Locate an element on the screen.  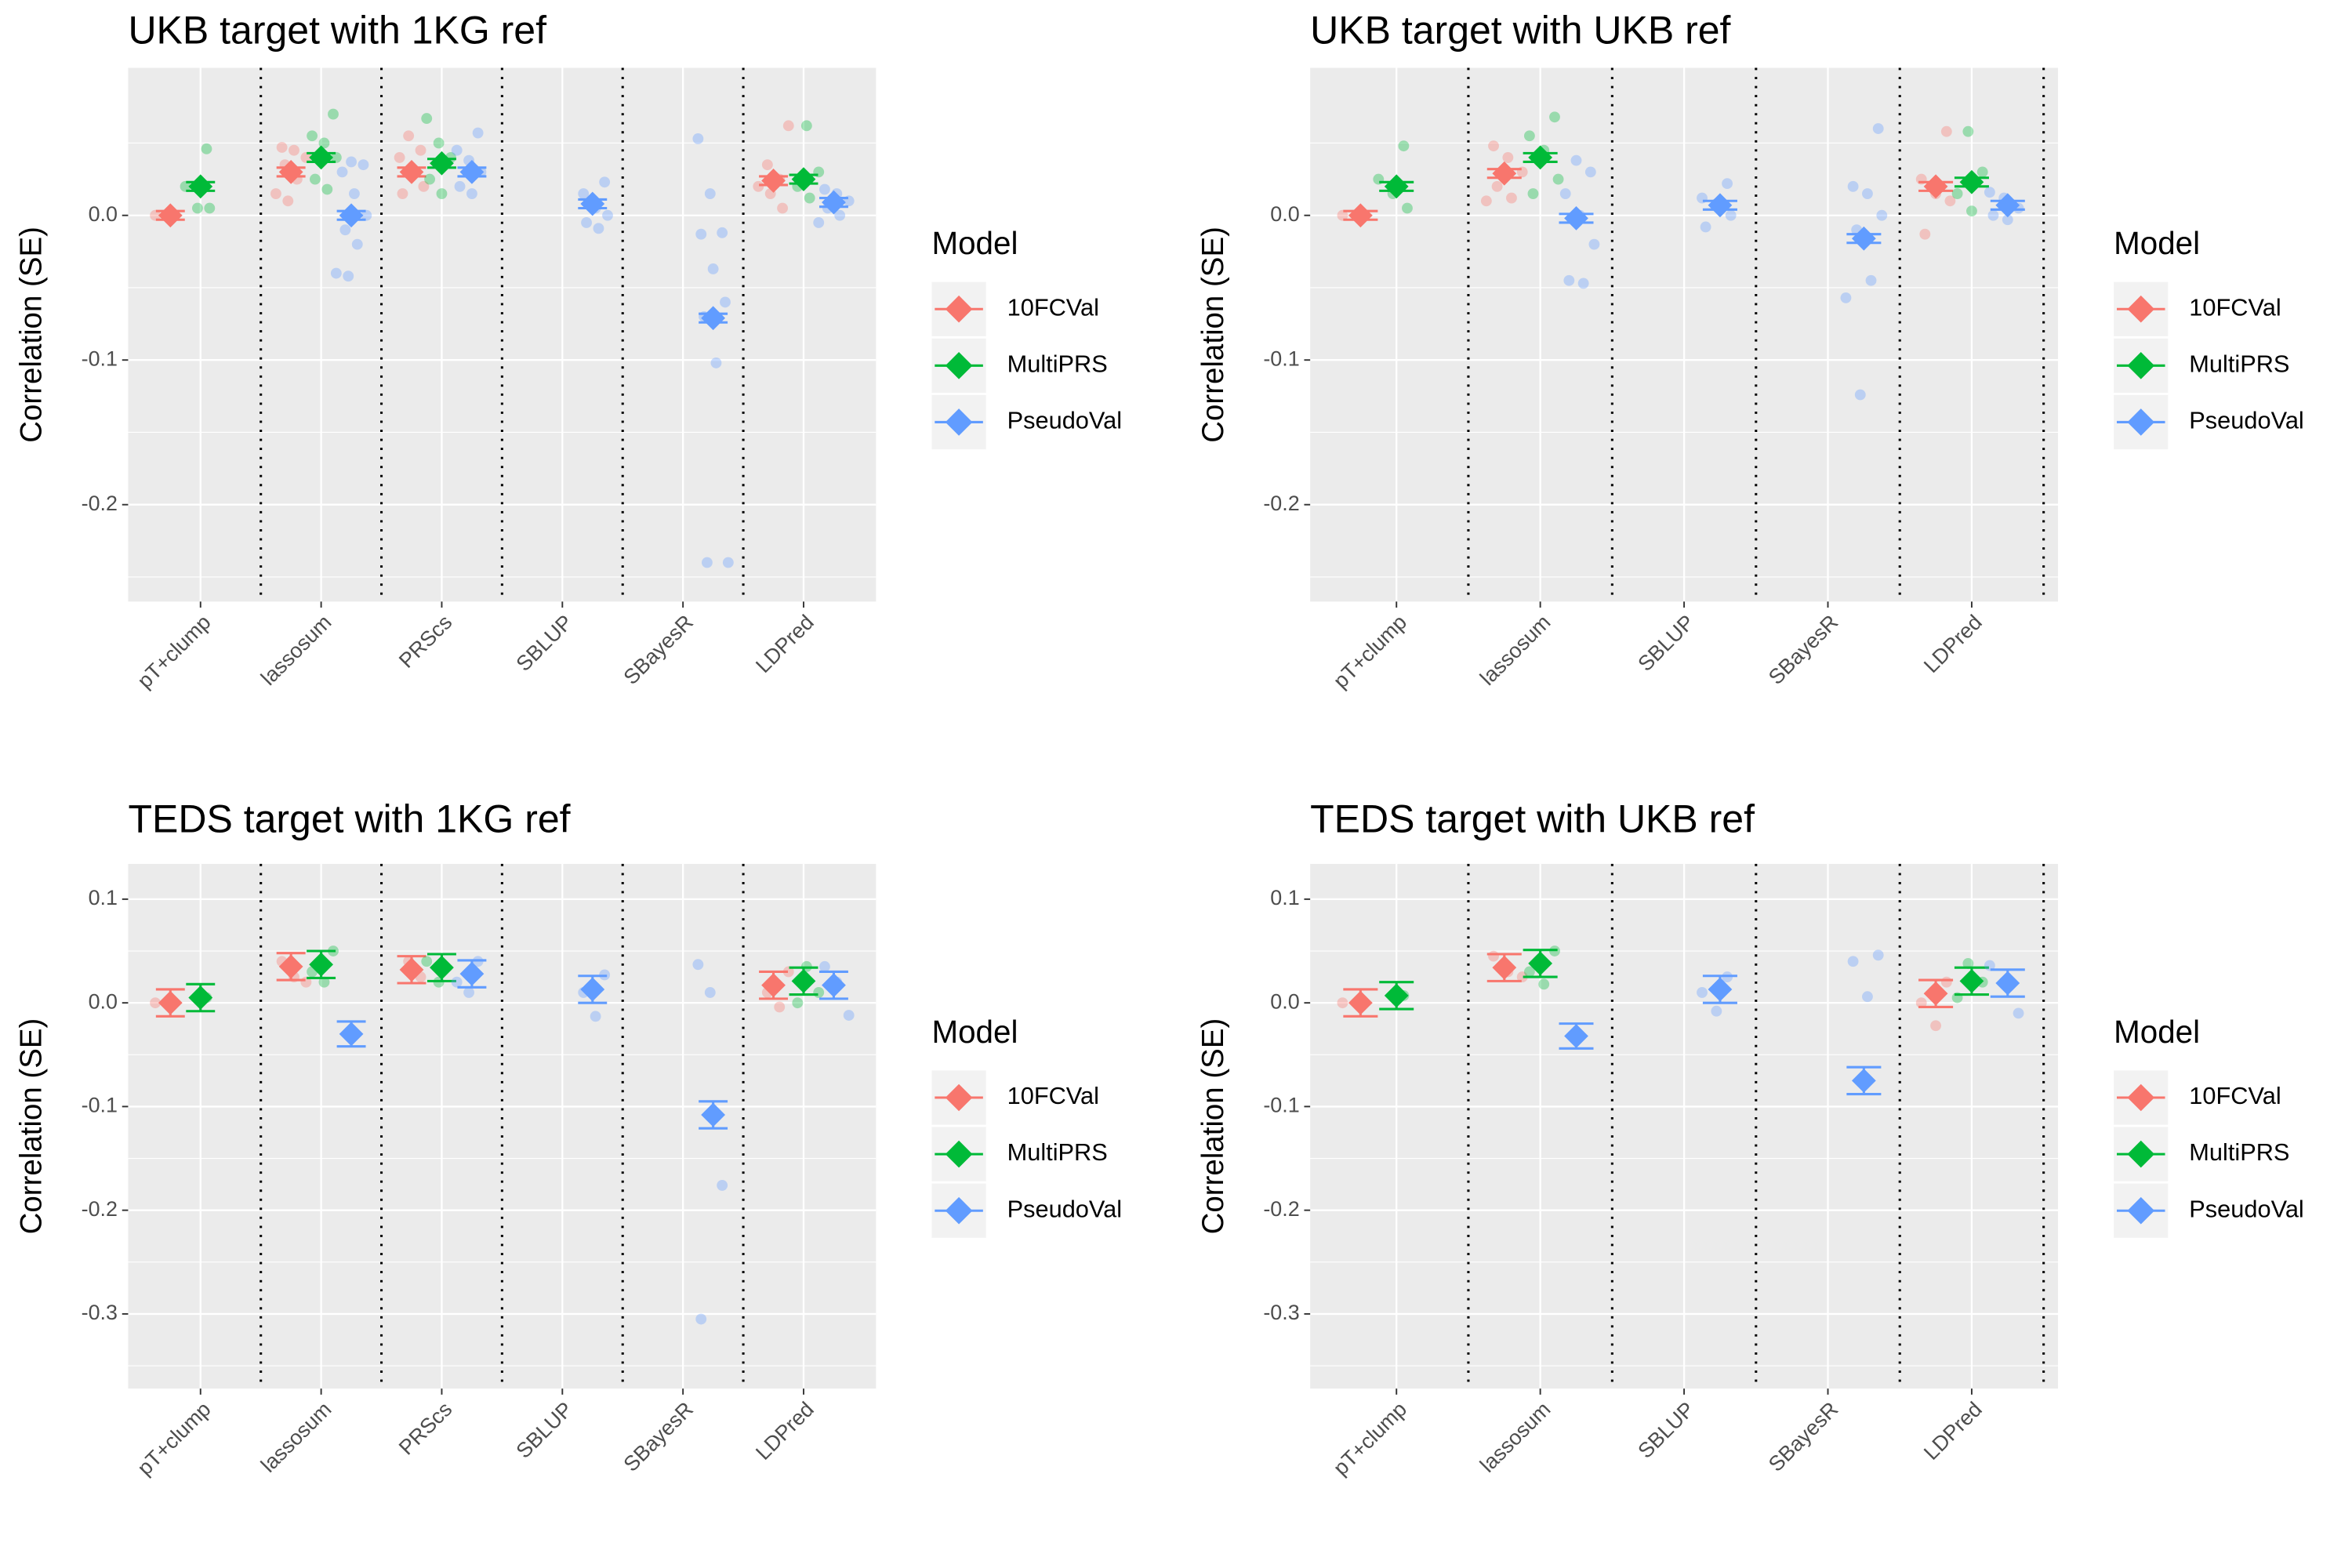
y-tick-label: -0.2 is located at coordinates (100, 1209).